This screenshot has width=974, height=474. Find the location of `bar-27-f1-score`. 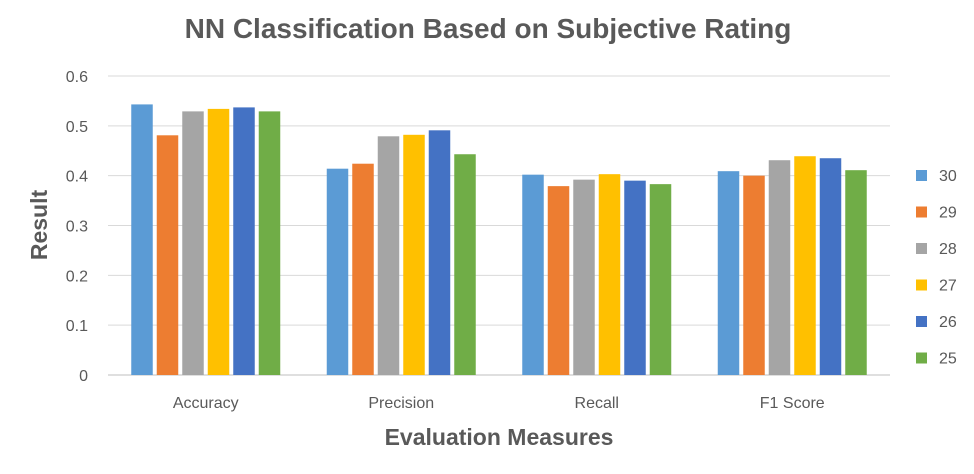

bar-27-f1-score is located at coordinates (805, 265).